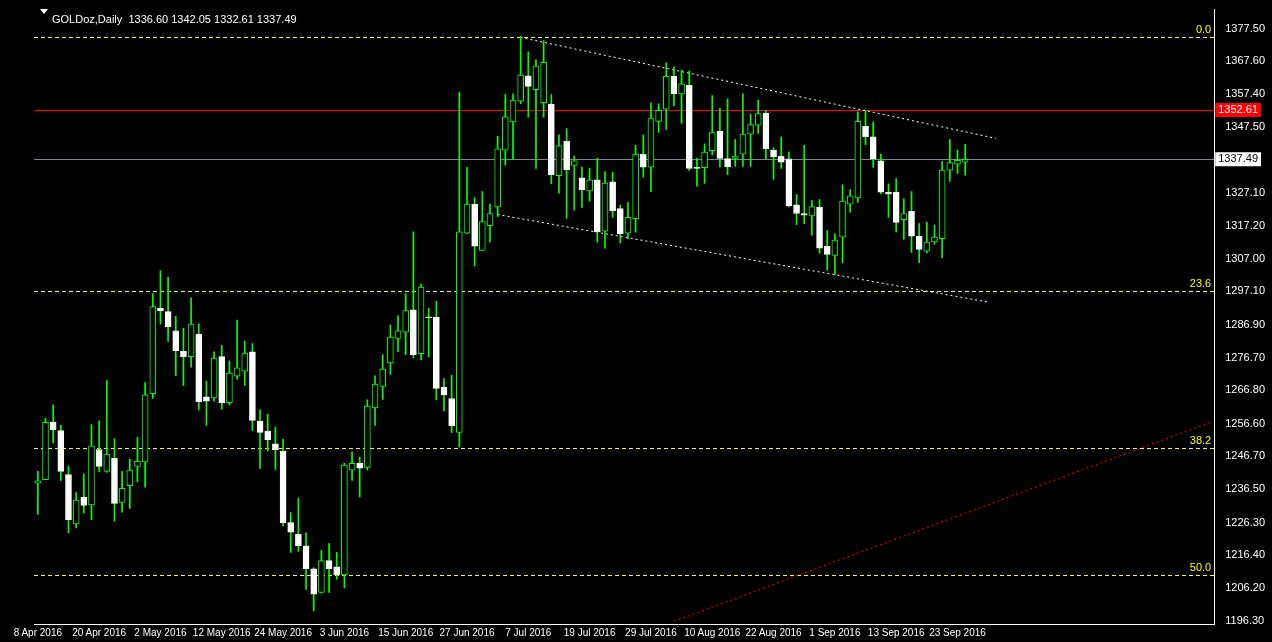  I want to click on y-tick-label: 1347.50, so click(1245, 125).